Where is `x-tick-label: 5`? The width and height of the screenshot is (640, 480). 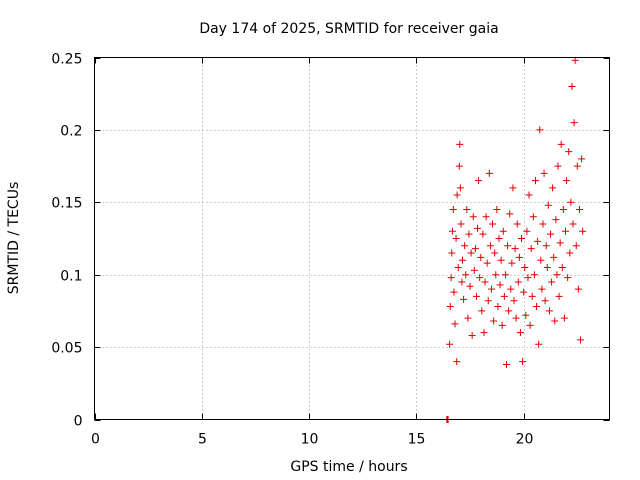 x-tick-label: 5 is located at coordinates (202, 440).